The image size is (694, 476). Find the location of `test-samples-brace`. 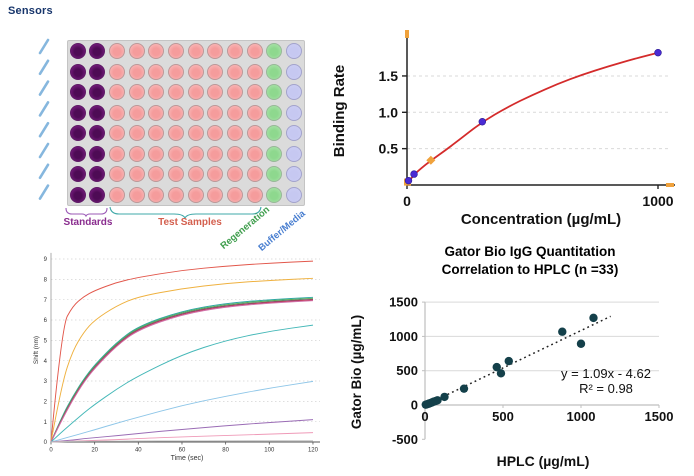

test-samples-brace is located at coordinates (185, 213).